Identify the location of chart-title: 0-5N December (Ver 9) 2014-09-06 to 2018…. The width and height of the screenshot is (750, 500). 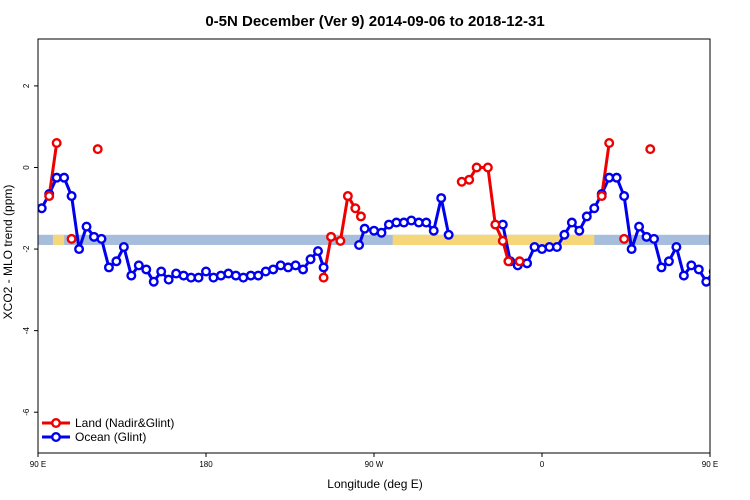
(374, 21).